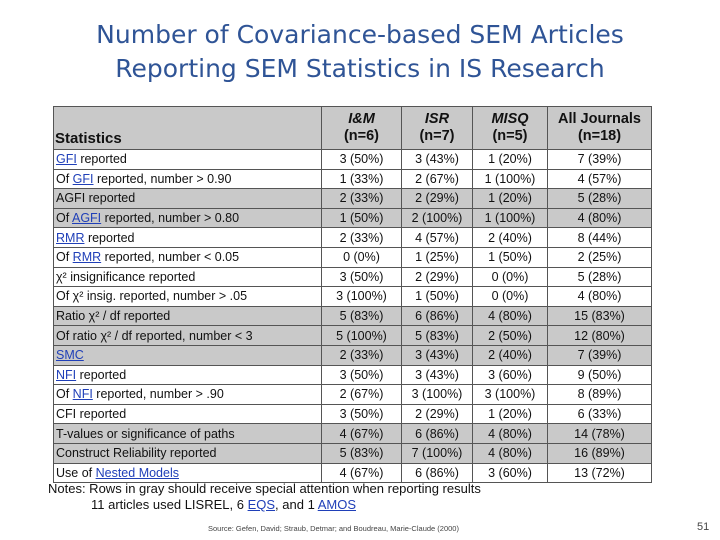 This screenshot has width=720, height=540. Describe the element at coordinates (361, 433) in the screenshot. I see `value-cell: 4 (67%)` at that location.